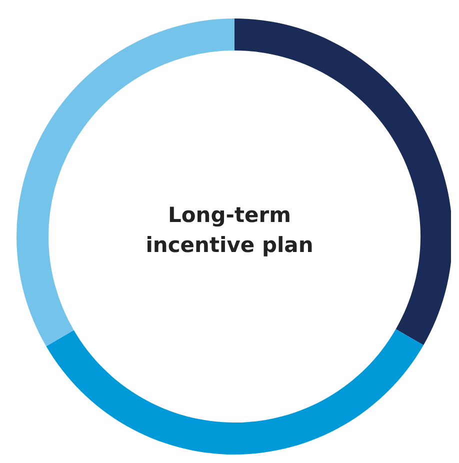  Describe the element at coordinates (229, 230) in the screenshot. I see `text: Long-term incentive plan` at that location.